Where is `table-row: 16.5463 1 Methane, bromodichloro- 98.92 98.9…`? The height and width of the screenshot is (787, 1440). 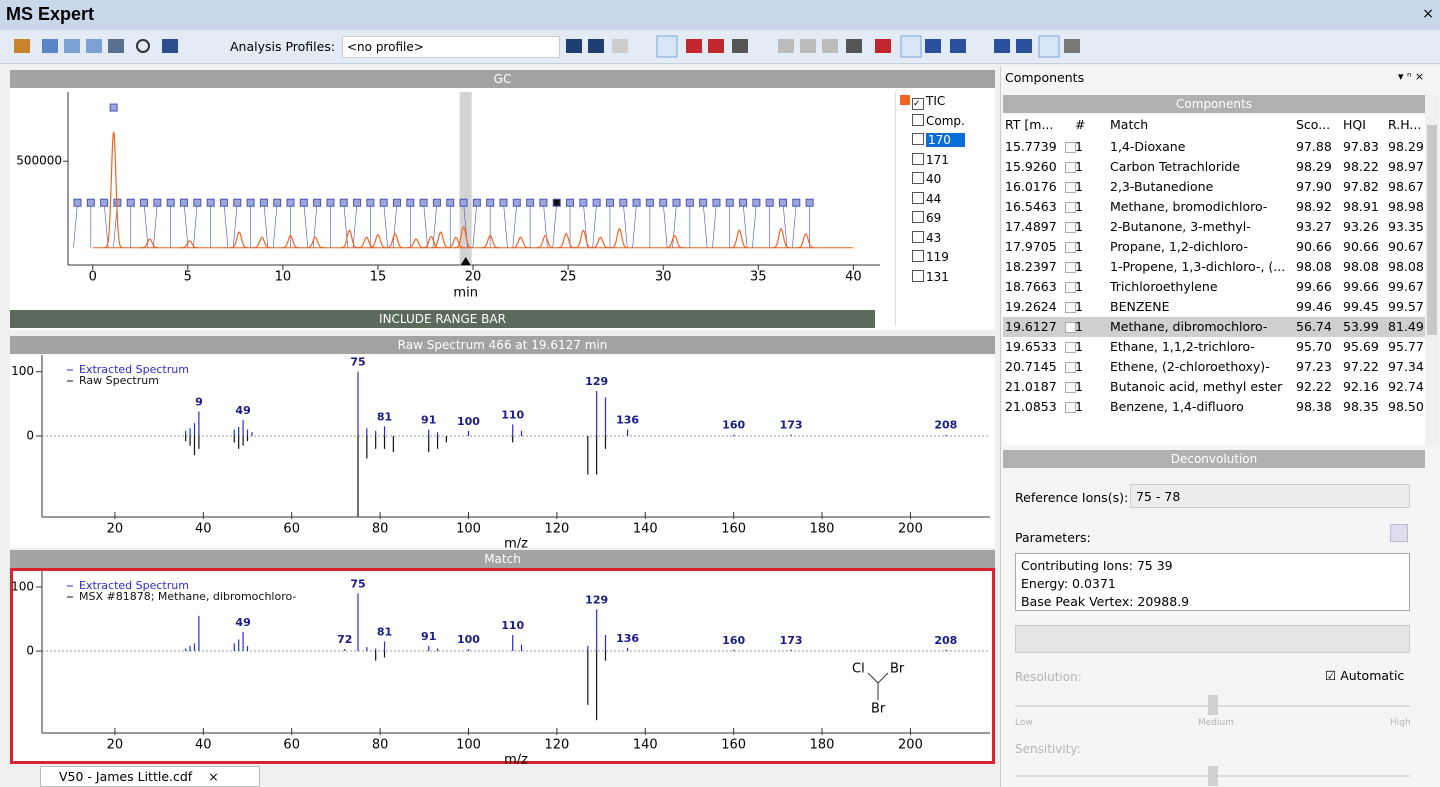
table-row: 16.5463 1 Methane, bromodichloro- 98.92 98.9… is located at coordinates (1214, 207).